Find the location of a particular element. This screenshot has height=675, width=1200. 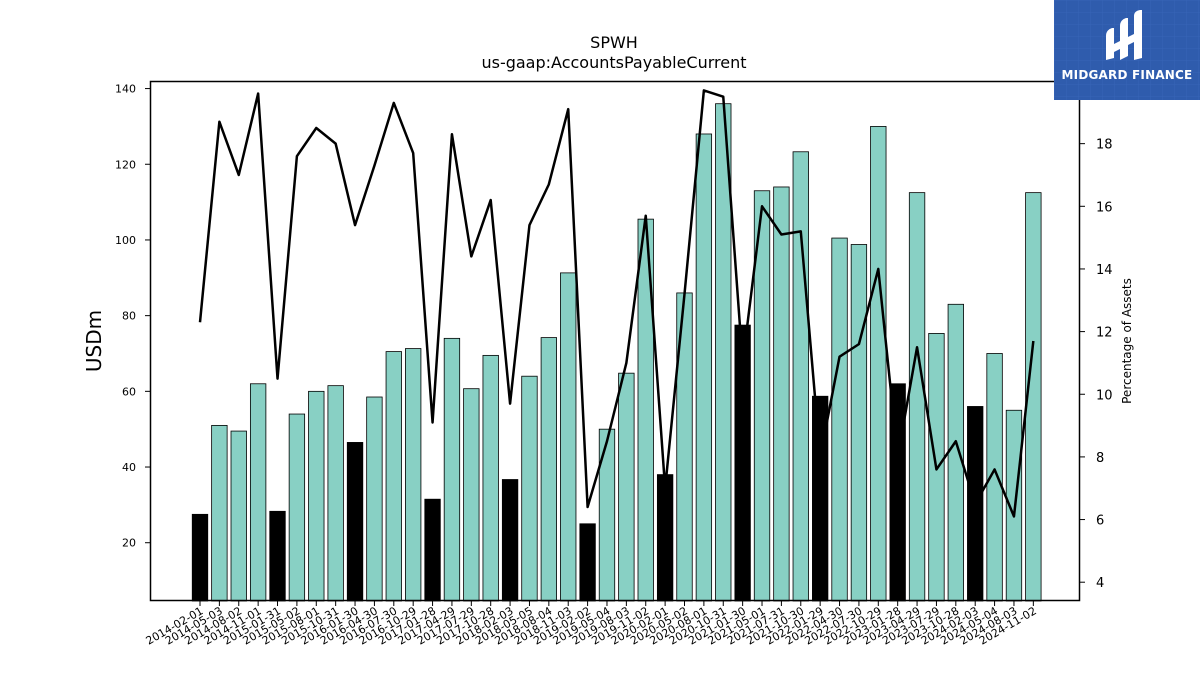

y-tick-label: 100 is located at coordinates (125, 240).